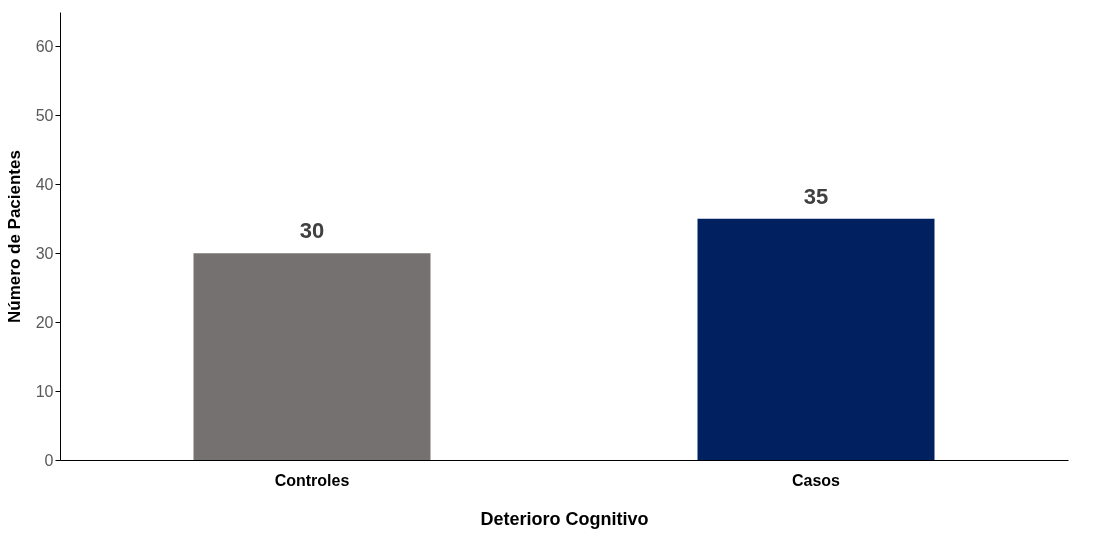 This screenshot has width=1112, height=542. Describe the element at coordinates (816, 196) in the screenshot. I see `data-label: 35` at that location.